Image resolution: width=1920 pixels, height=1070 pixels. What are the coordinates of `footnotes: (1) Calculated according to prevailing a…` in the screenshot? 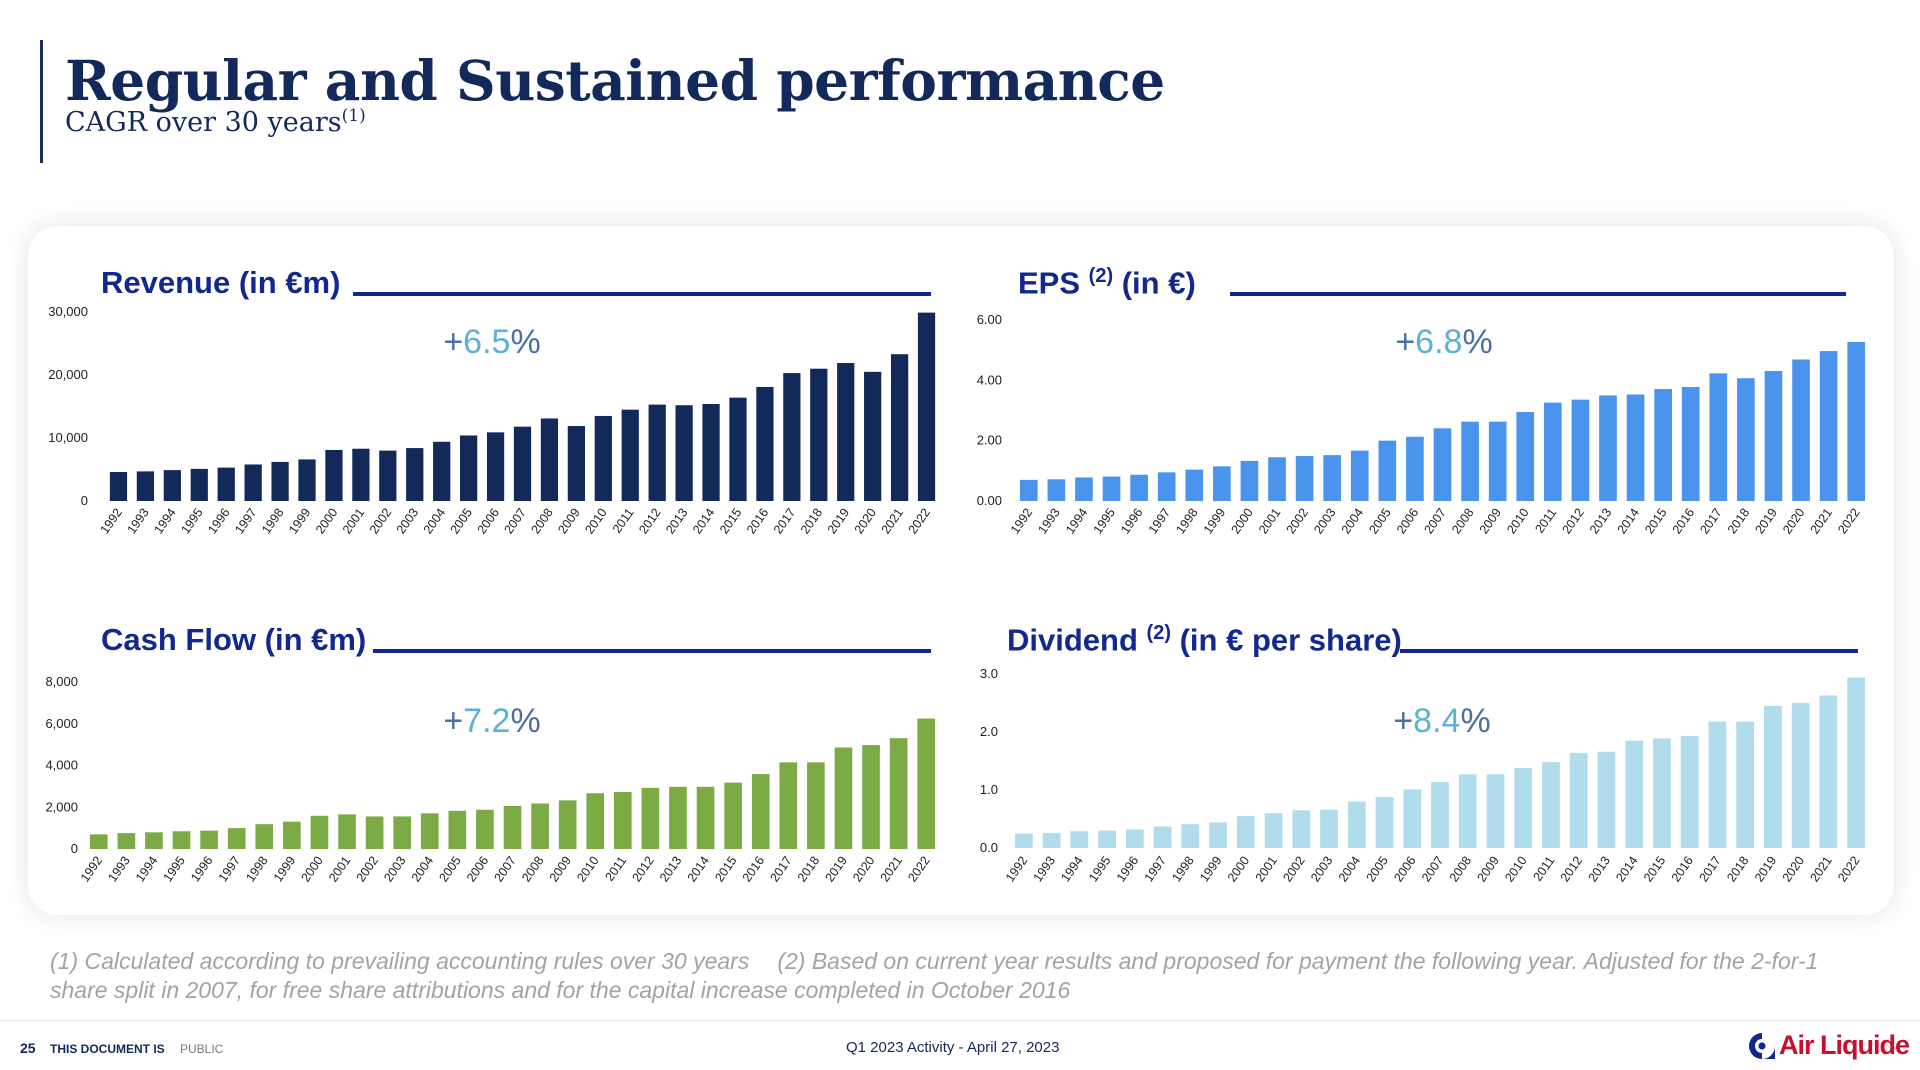 It's located at (960, 976).